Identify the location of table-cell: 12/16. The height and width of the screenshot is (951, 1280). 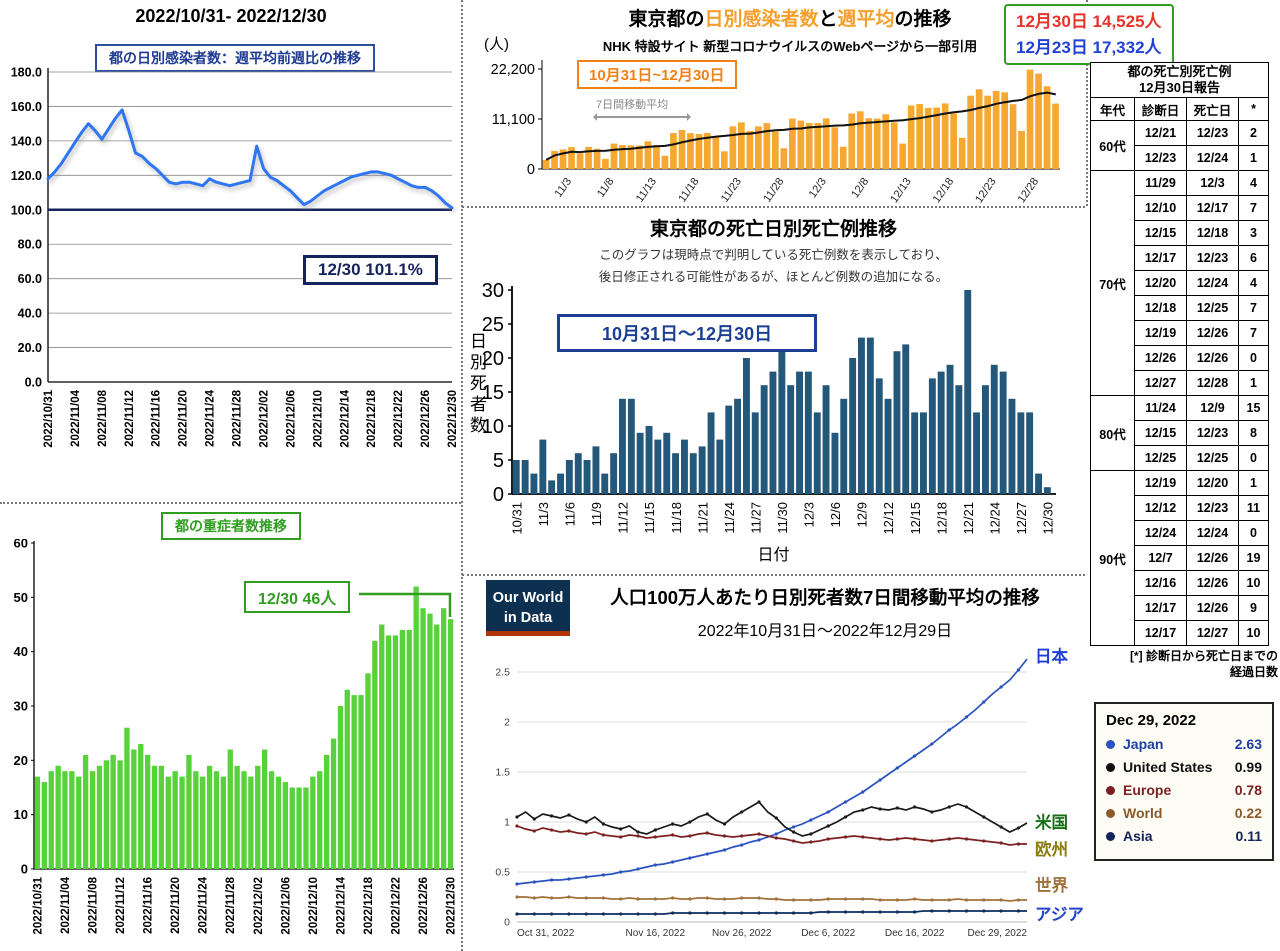
(1160, 583).